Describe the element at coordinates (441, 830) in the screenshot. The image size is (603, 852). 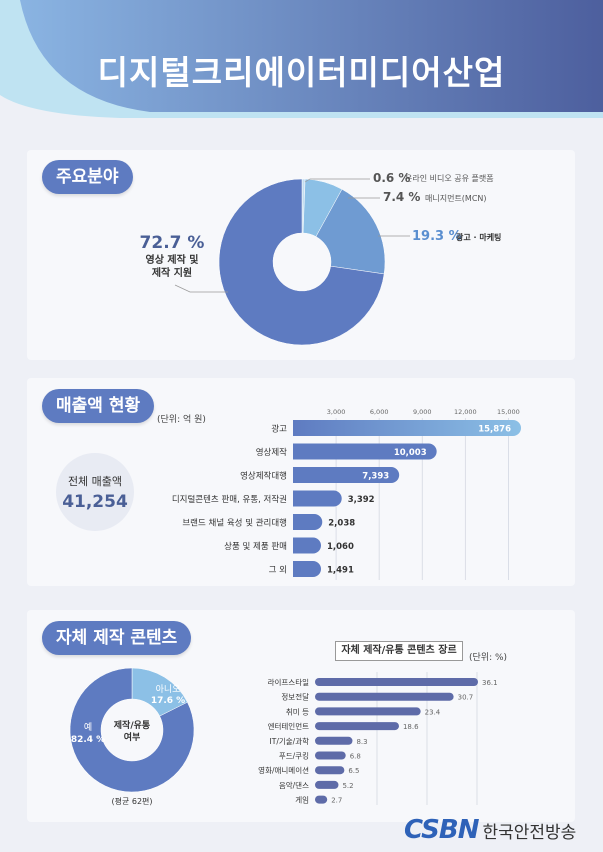
I see `logo-mark: CSBN` at that location.